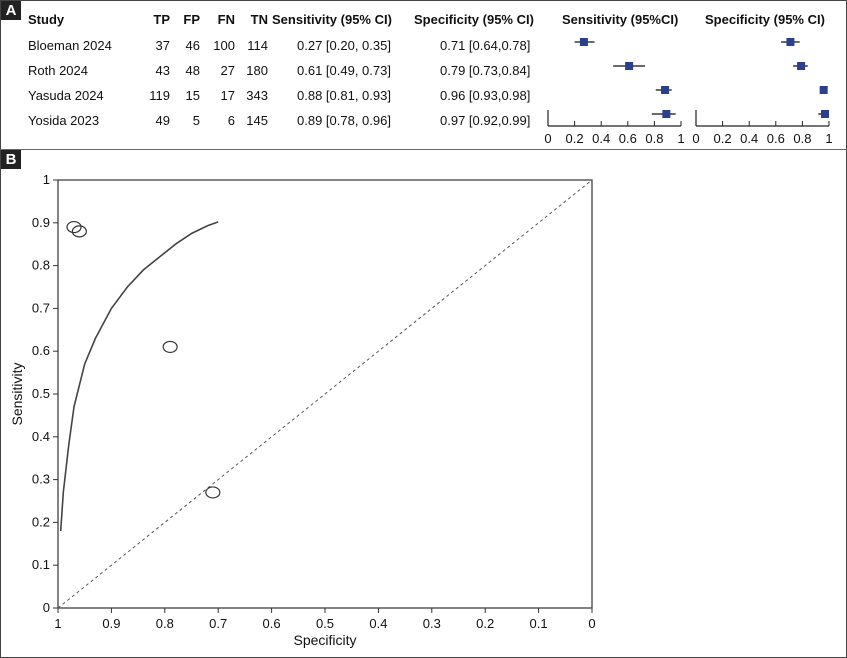 The height and width of the screenshot is (658, 847). Describe the element at coordinates (11, 10) in the screenshot. I see `panel-a-label: A` at that location.